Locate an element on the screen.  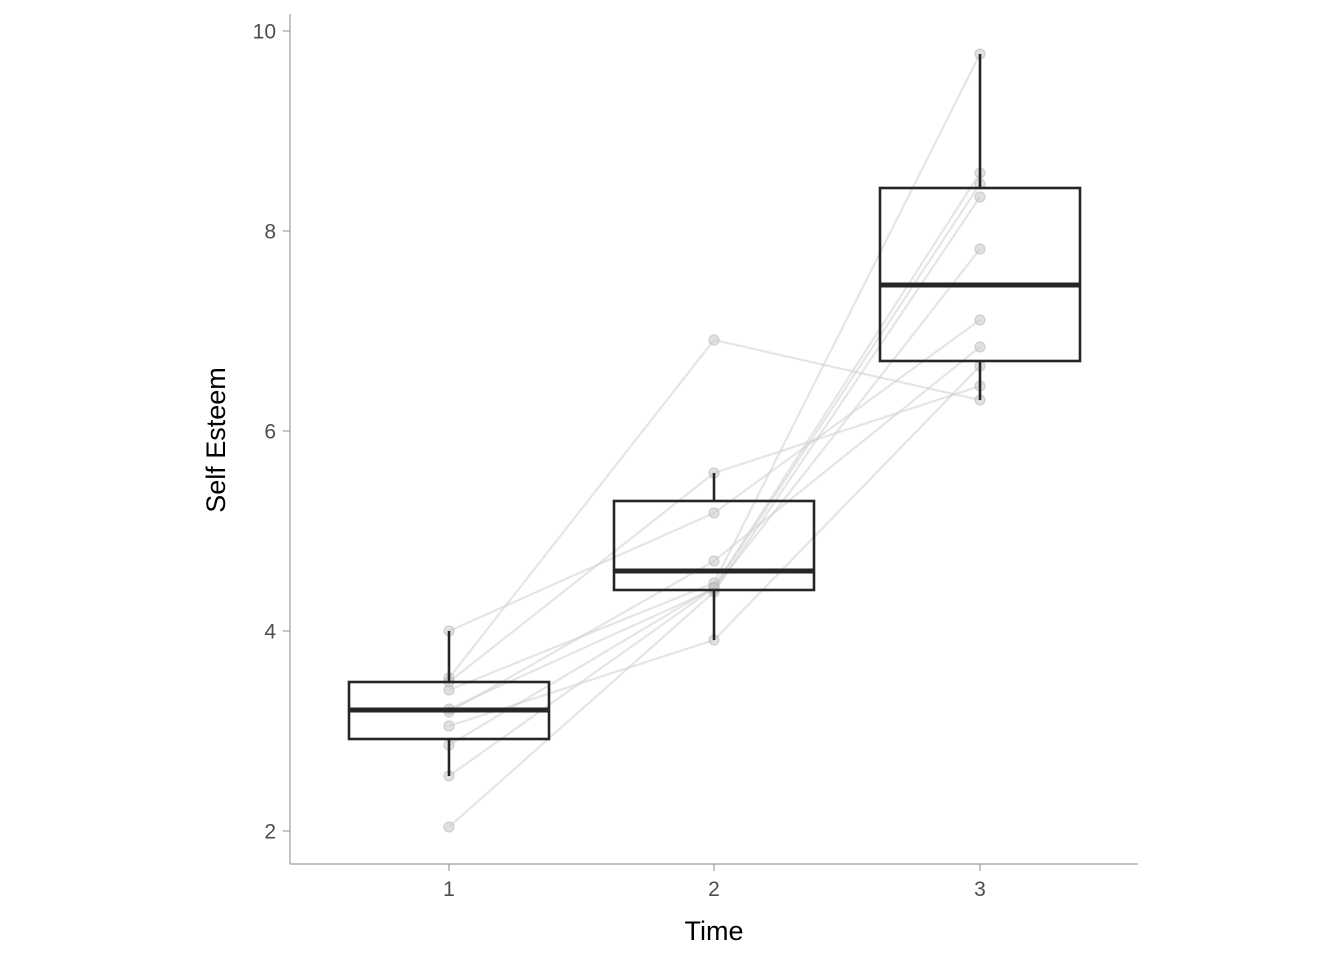
y-axis-title: Self Esteem is located at coordinates (216, 440).